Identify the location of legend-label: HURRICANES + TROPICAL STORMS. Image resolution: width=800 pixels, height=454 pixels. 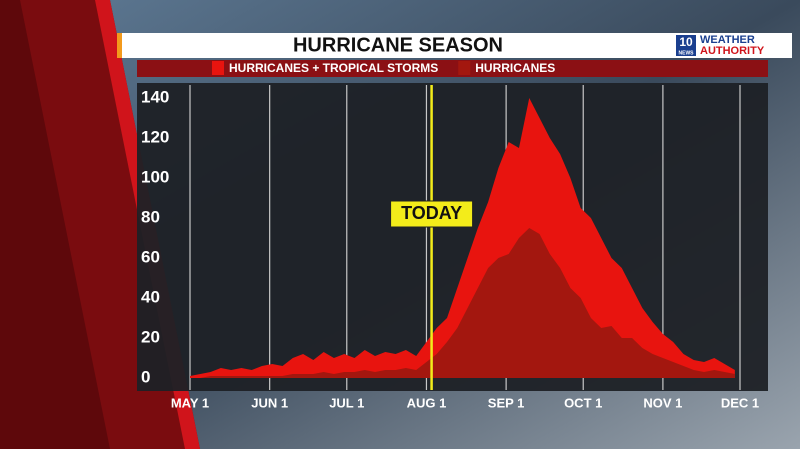
(333, 68).